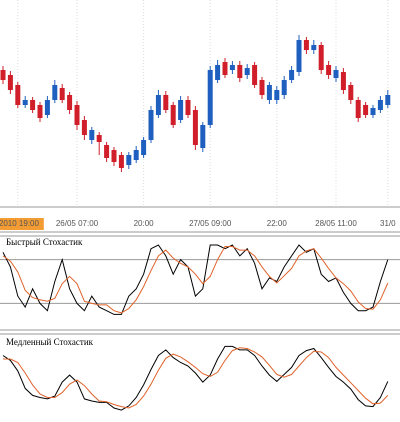 The width and height of the screenshot is (400, 422). I want to click on indicator-line, so click(196, 378).